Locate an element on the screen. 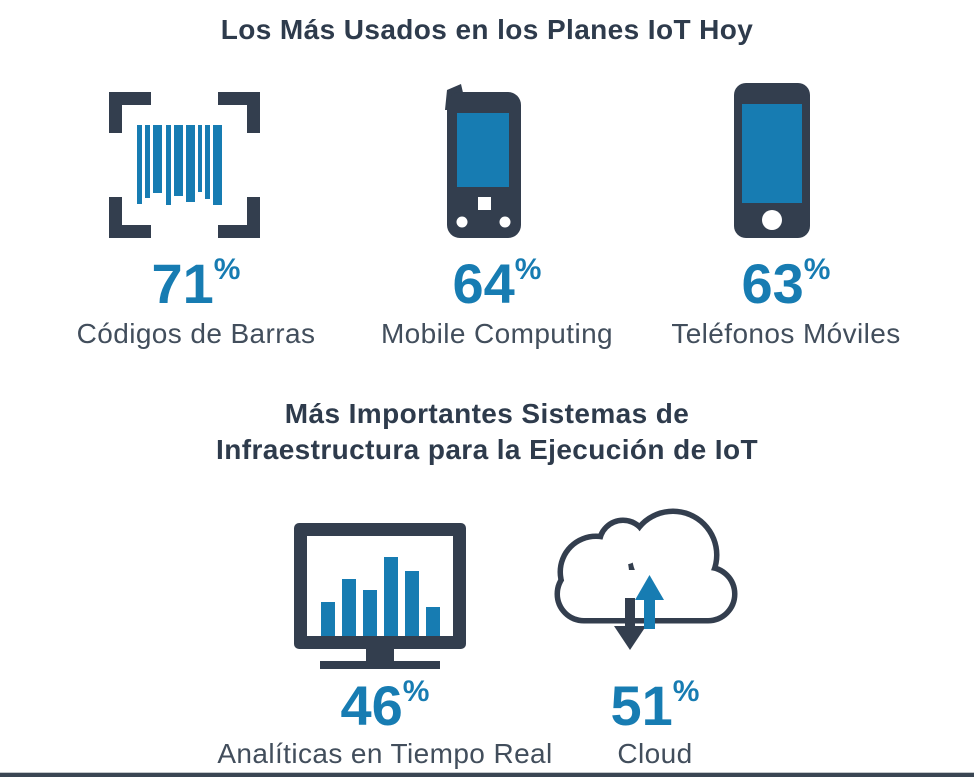 The height and width of the screenshot is (779, 974). stat-cloud-label: Cloud is located at coordinates (655, 753).